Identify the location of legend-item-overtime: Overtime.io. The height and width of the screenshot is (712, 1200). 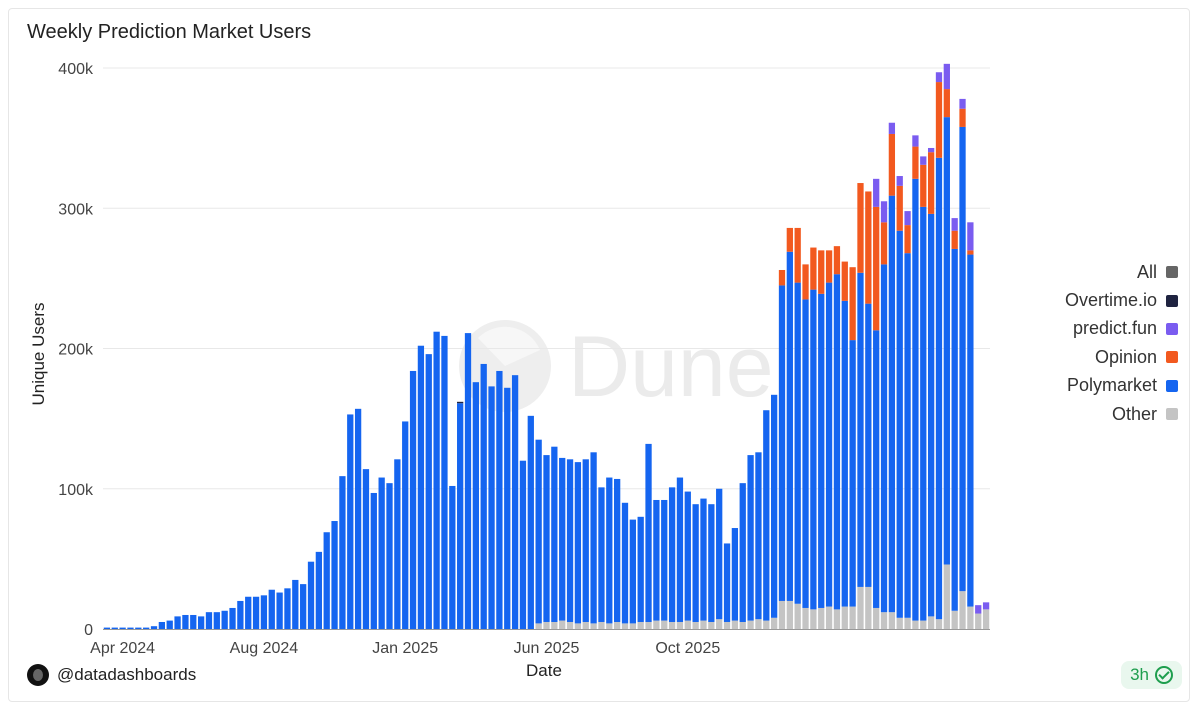
(1121, 300).